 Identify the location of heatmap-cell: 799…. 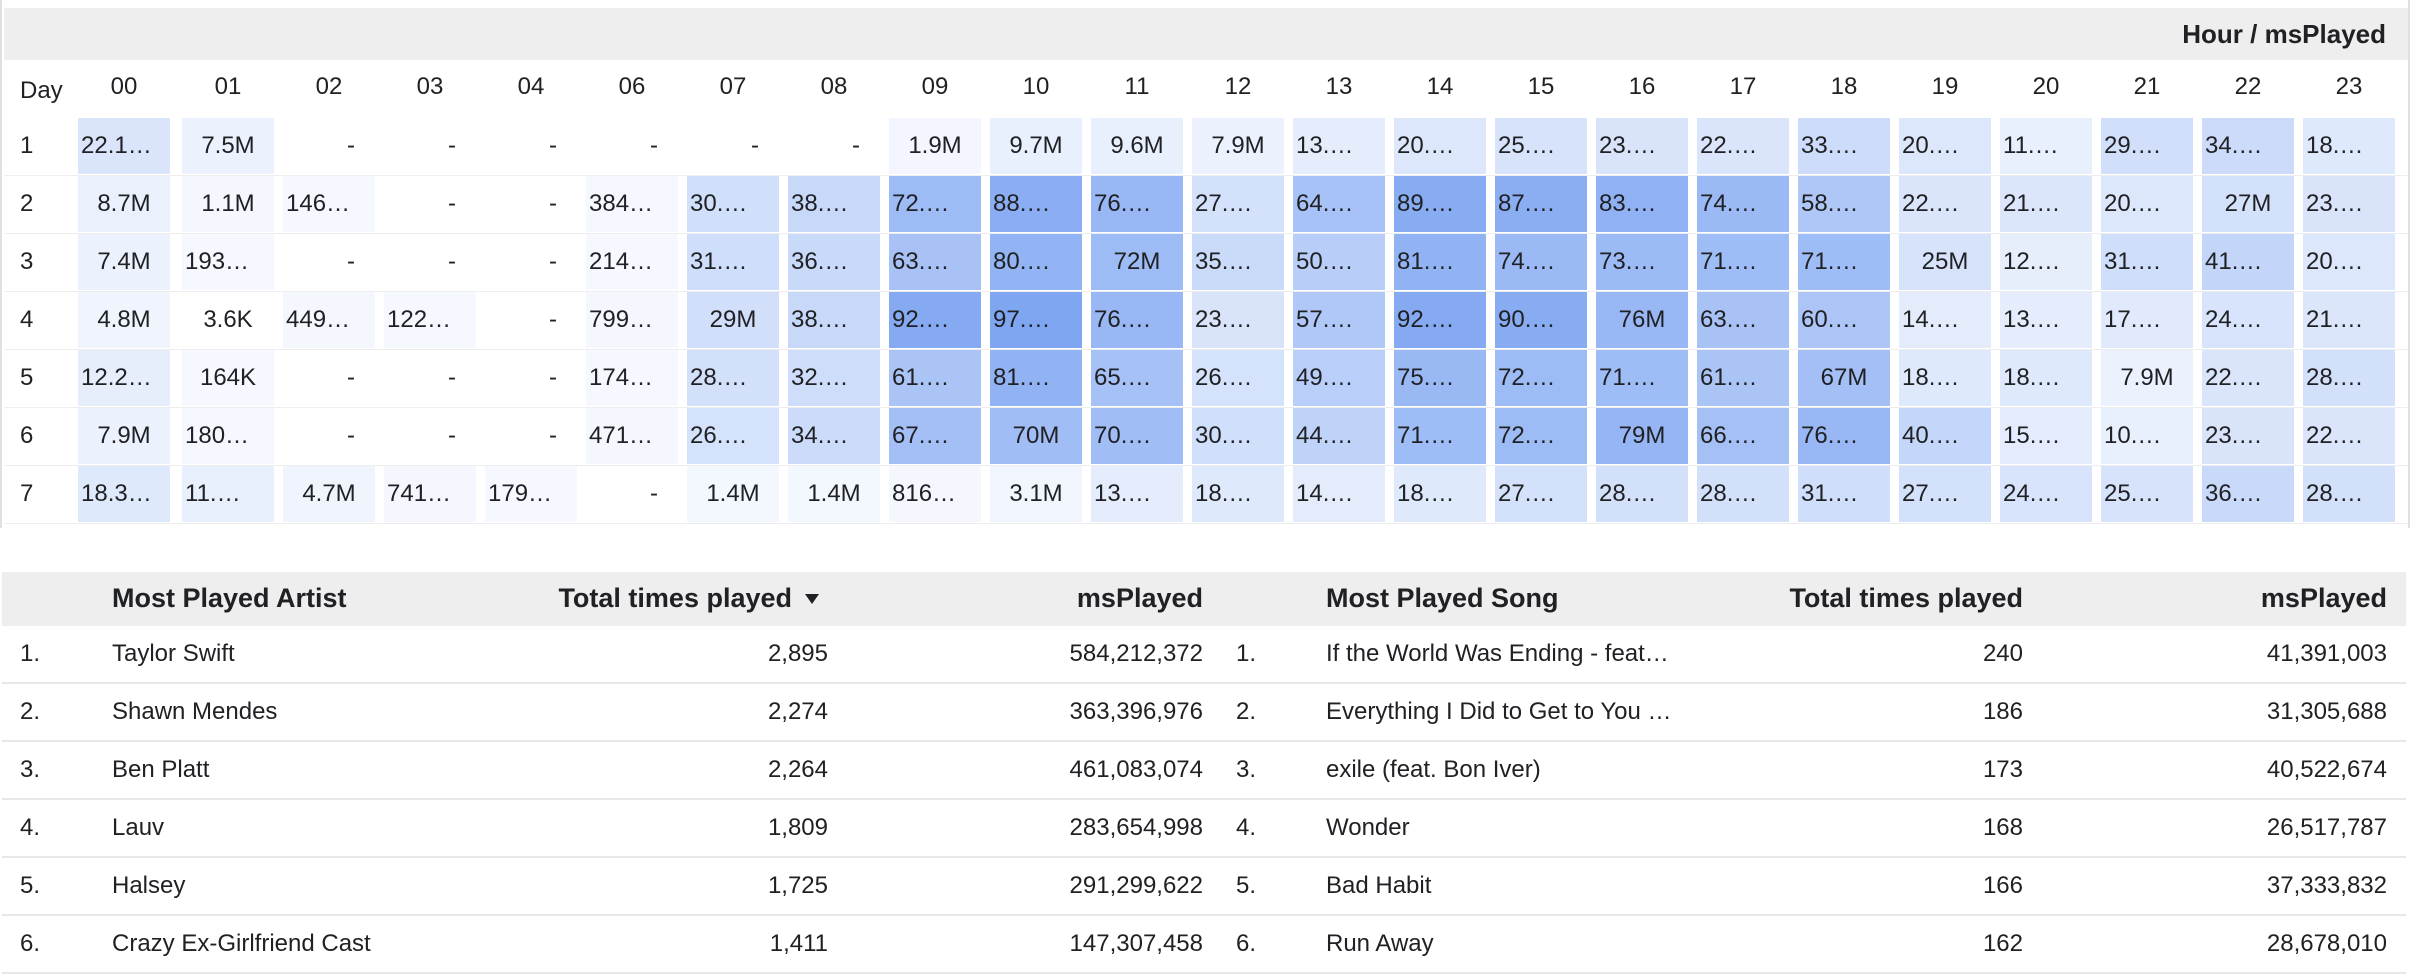
(632, 320).